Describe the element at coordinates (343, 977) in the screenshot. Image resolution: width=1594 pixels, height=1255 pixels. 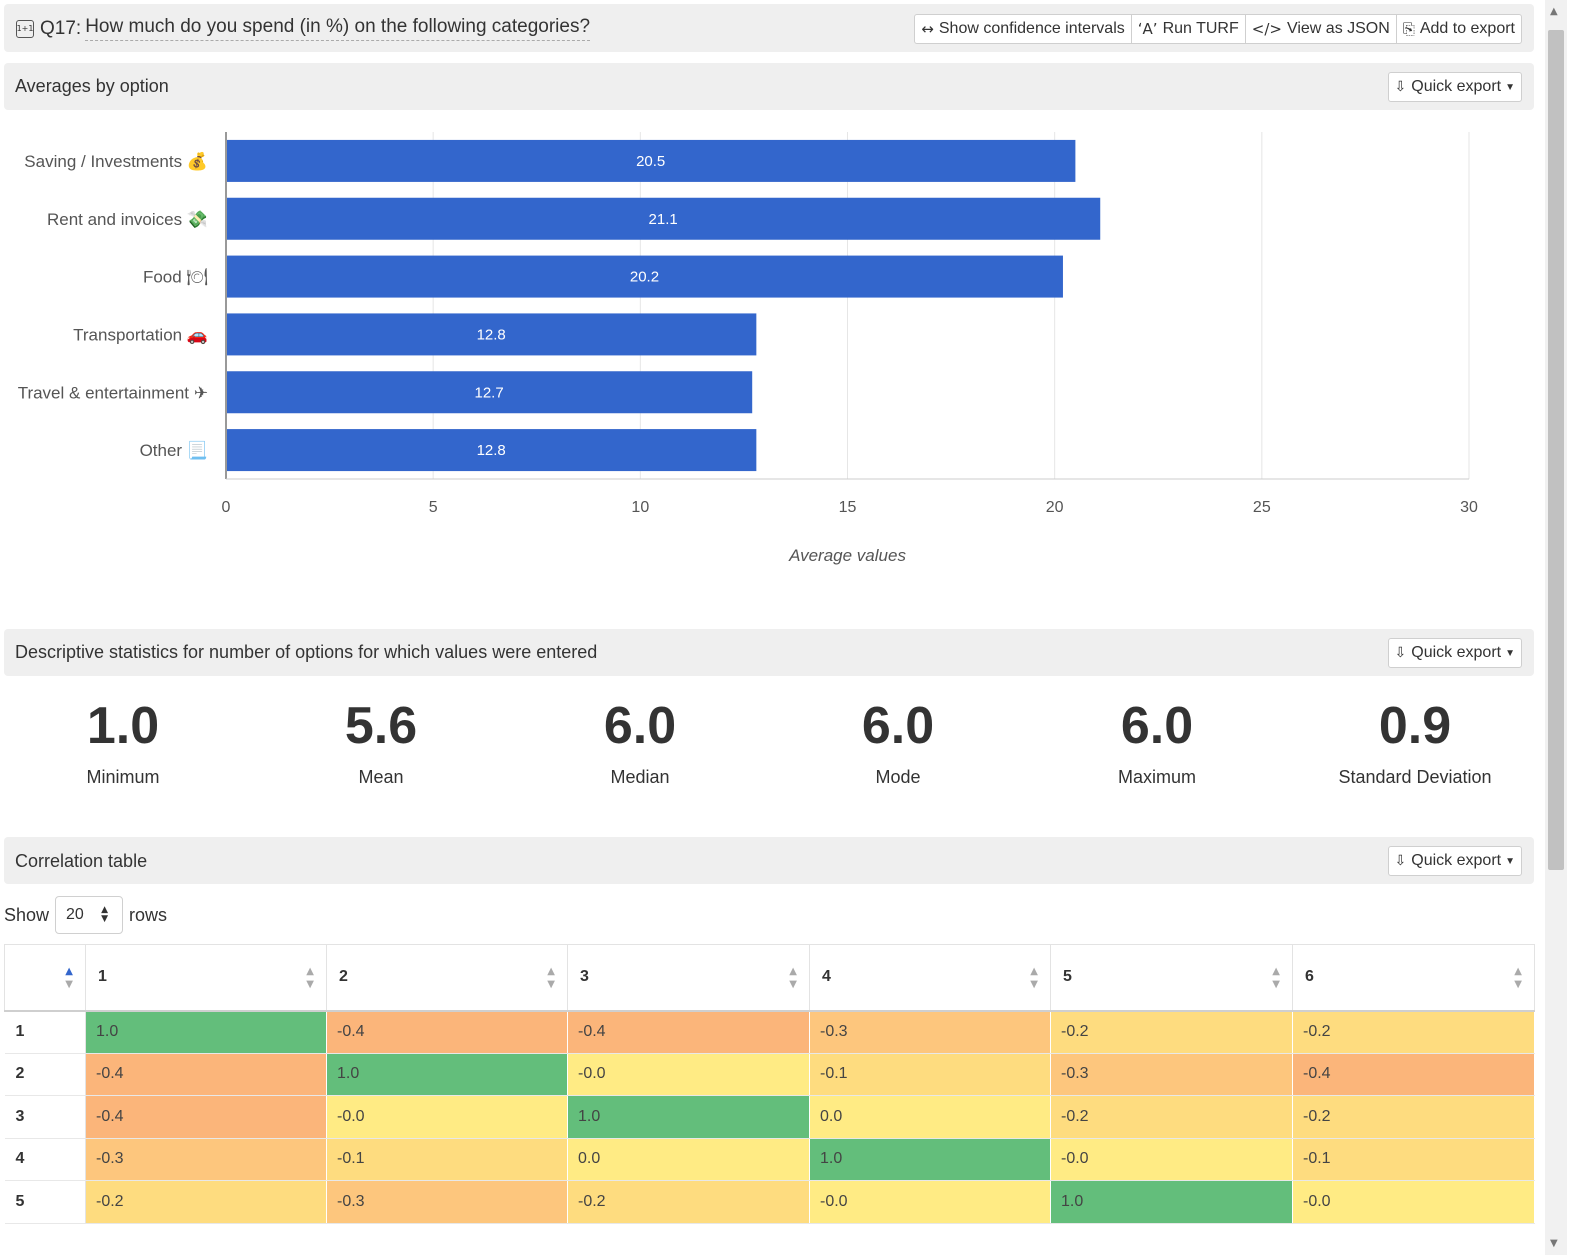
I see `column-header-label: 2` at that location.